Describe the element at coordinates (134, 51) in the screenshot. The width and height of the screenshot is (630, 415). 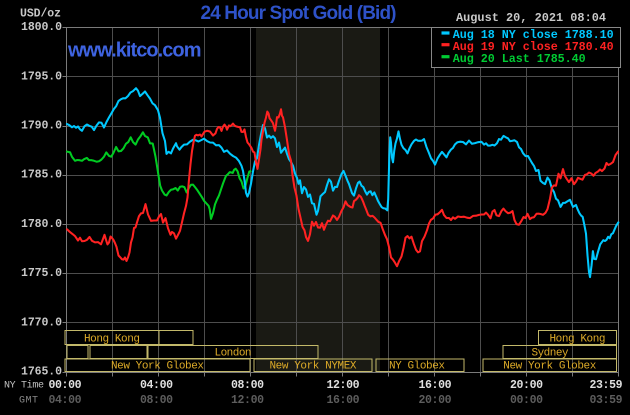
I see `svg-text: www.kitco.com` at that location.